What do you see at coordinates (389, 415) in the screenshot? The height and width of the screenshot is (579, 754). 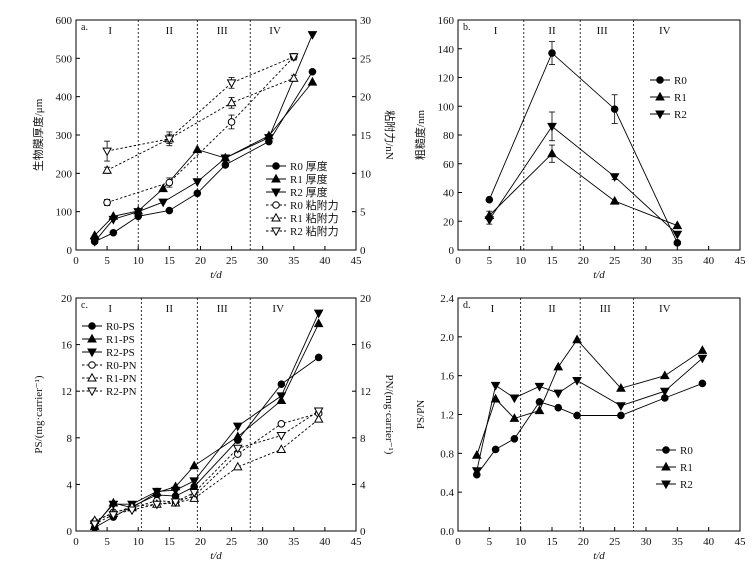 I see `y2-axis-label: PN/(mg·carrier⁻¹)` at bounding box center [389, 415].